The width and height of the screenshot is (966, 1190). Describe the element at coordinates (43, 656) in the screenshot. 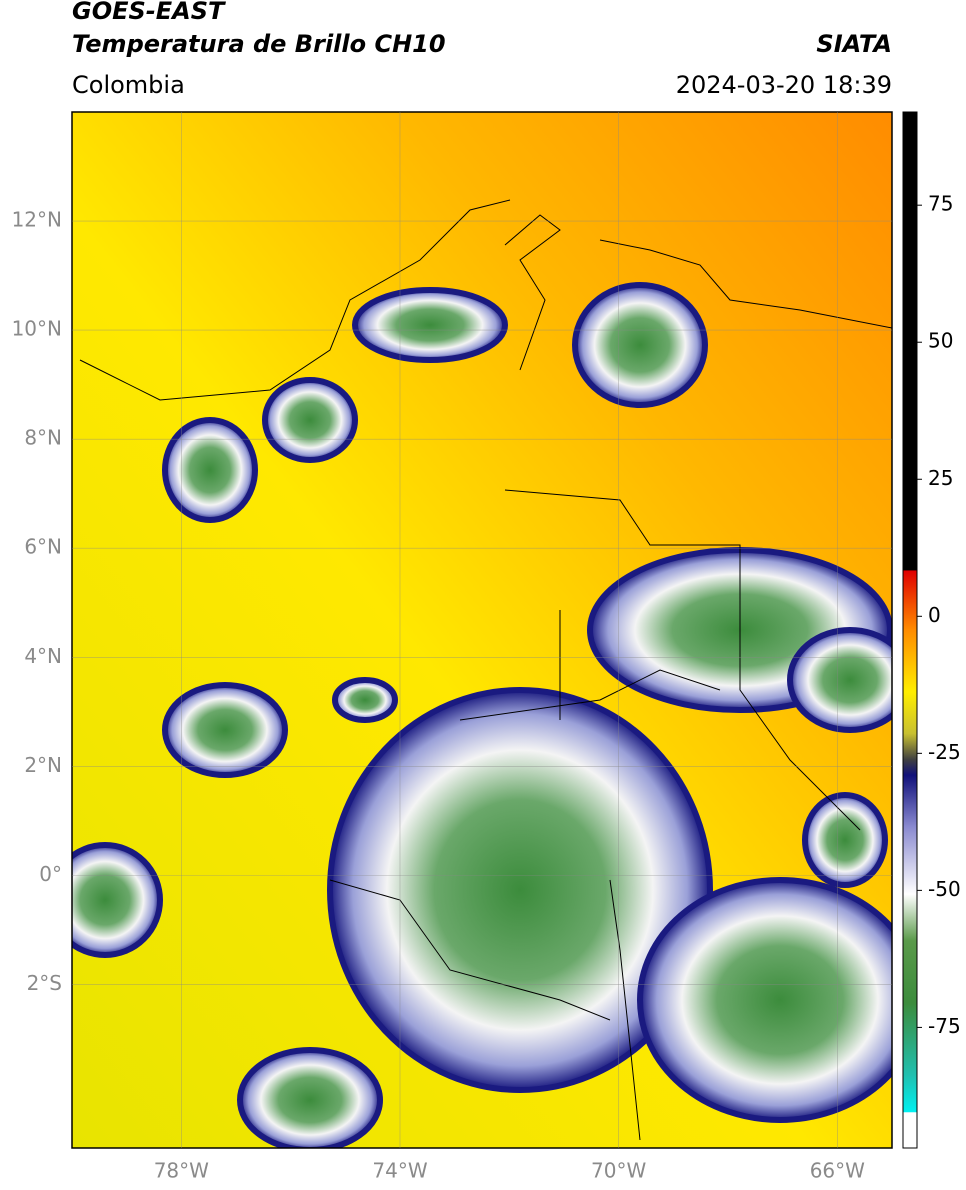

I see `y-tick-label: 4°N` at that location.